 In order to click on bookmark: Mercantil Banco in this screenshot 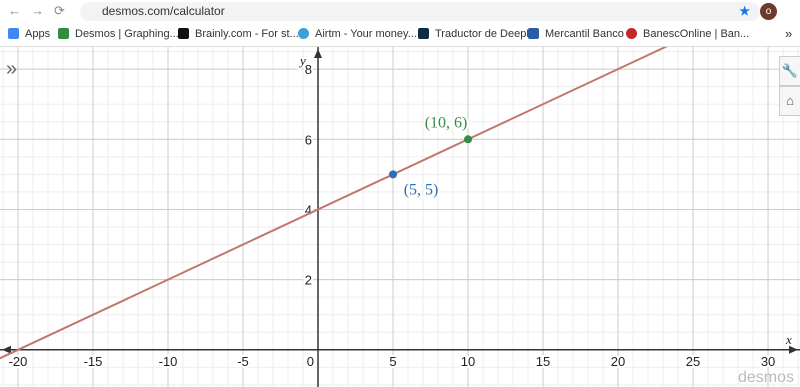, I will do `click(576, 34)`.